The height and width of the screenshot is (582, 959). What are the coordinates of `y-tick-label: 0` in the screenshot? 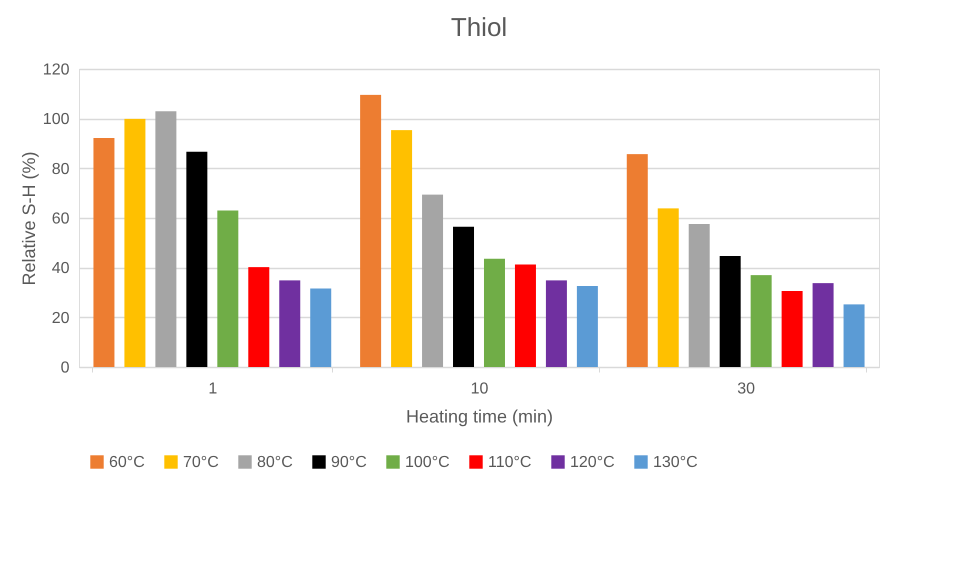 It's located at (65, 368).